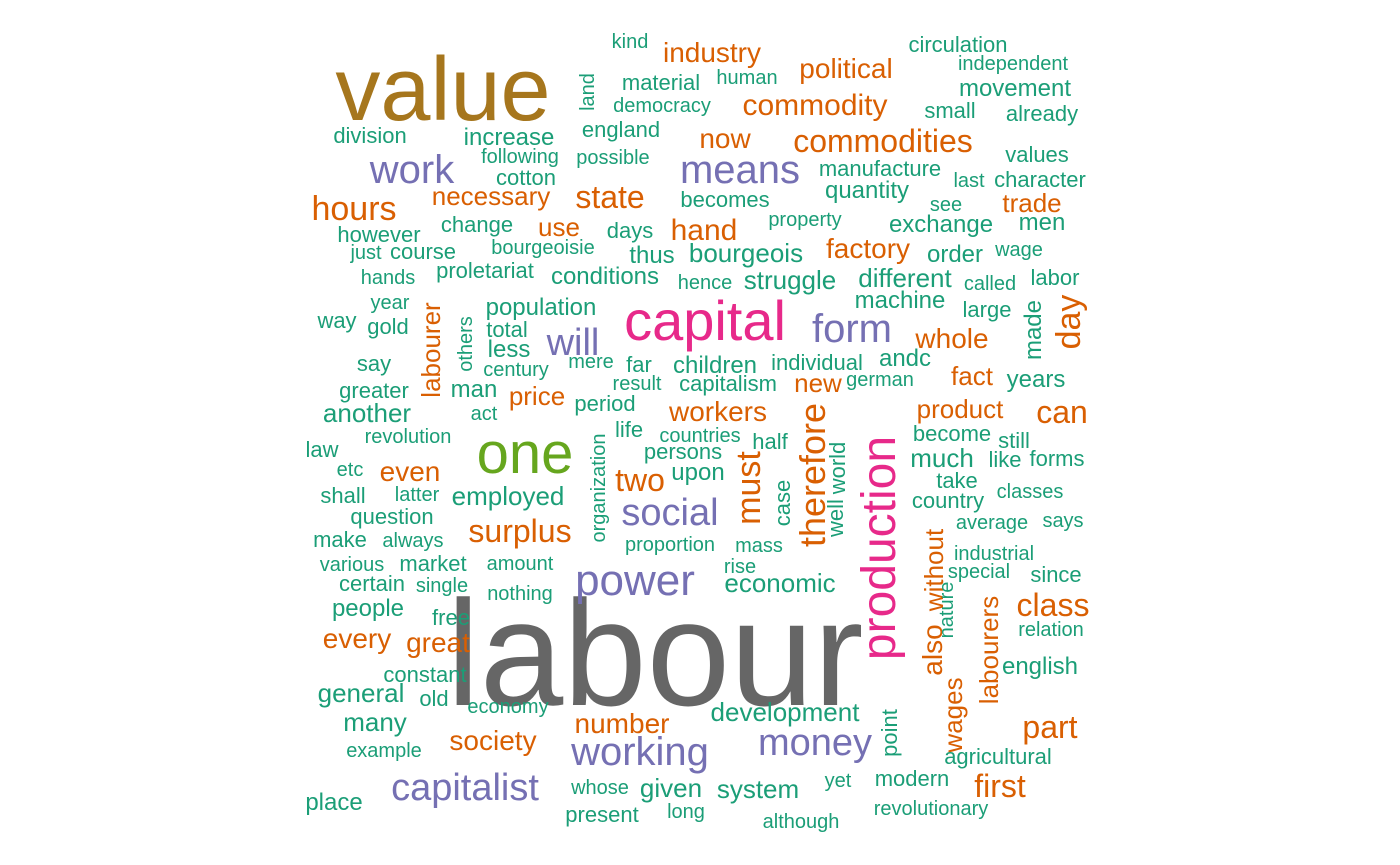  Describe the element at coordinates (1069, 322) in the screenshot. I see `word-day: day` at that location.